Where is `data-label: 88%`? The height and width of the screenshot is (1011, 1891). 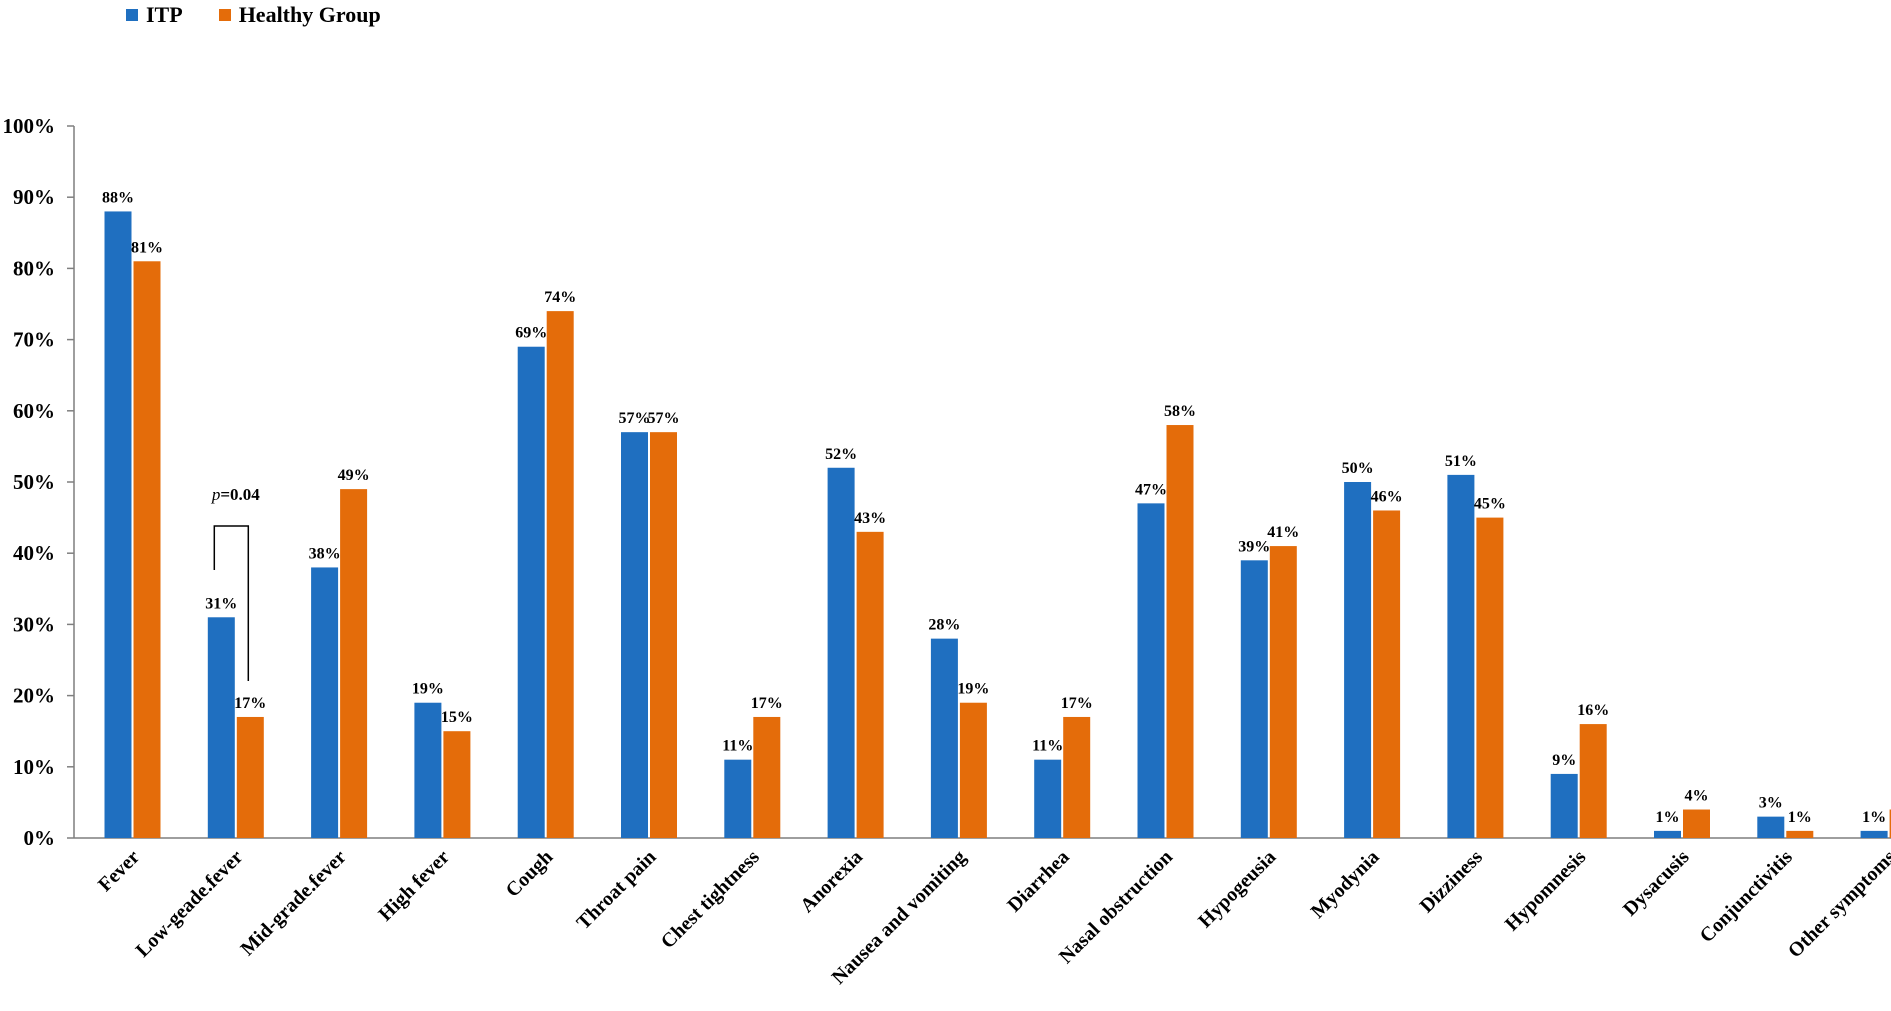
data-label: 88% is located at coordinates (118, 197).